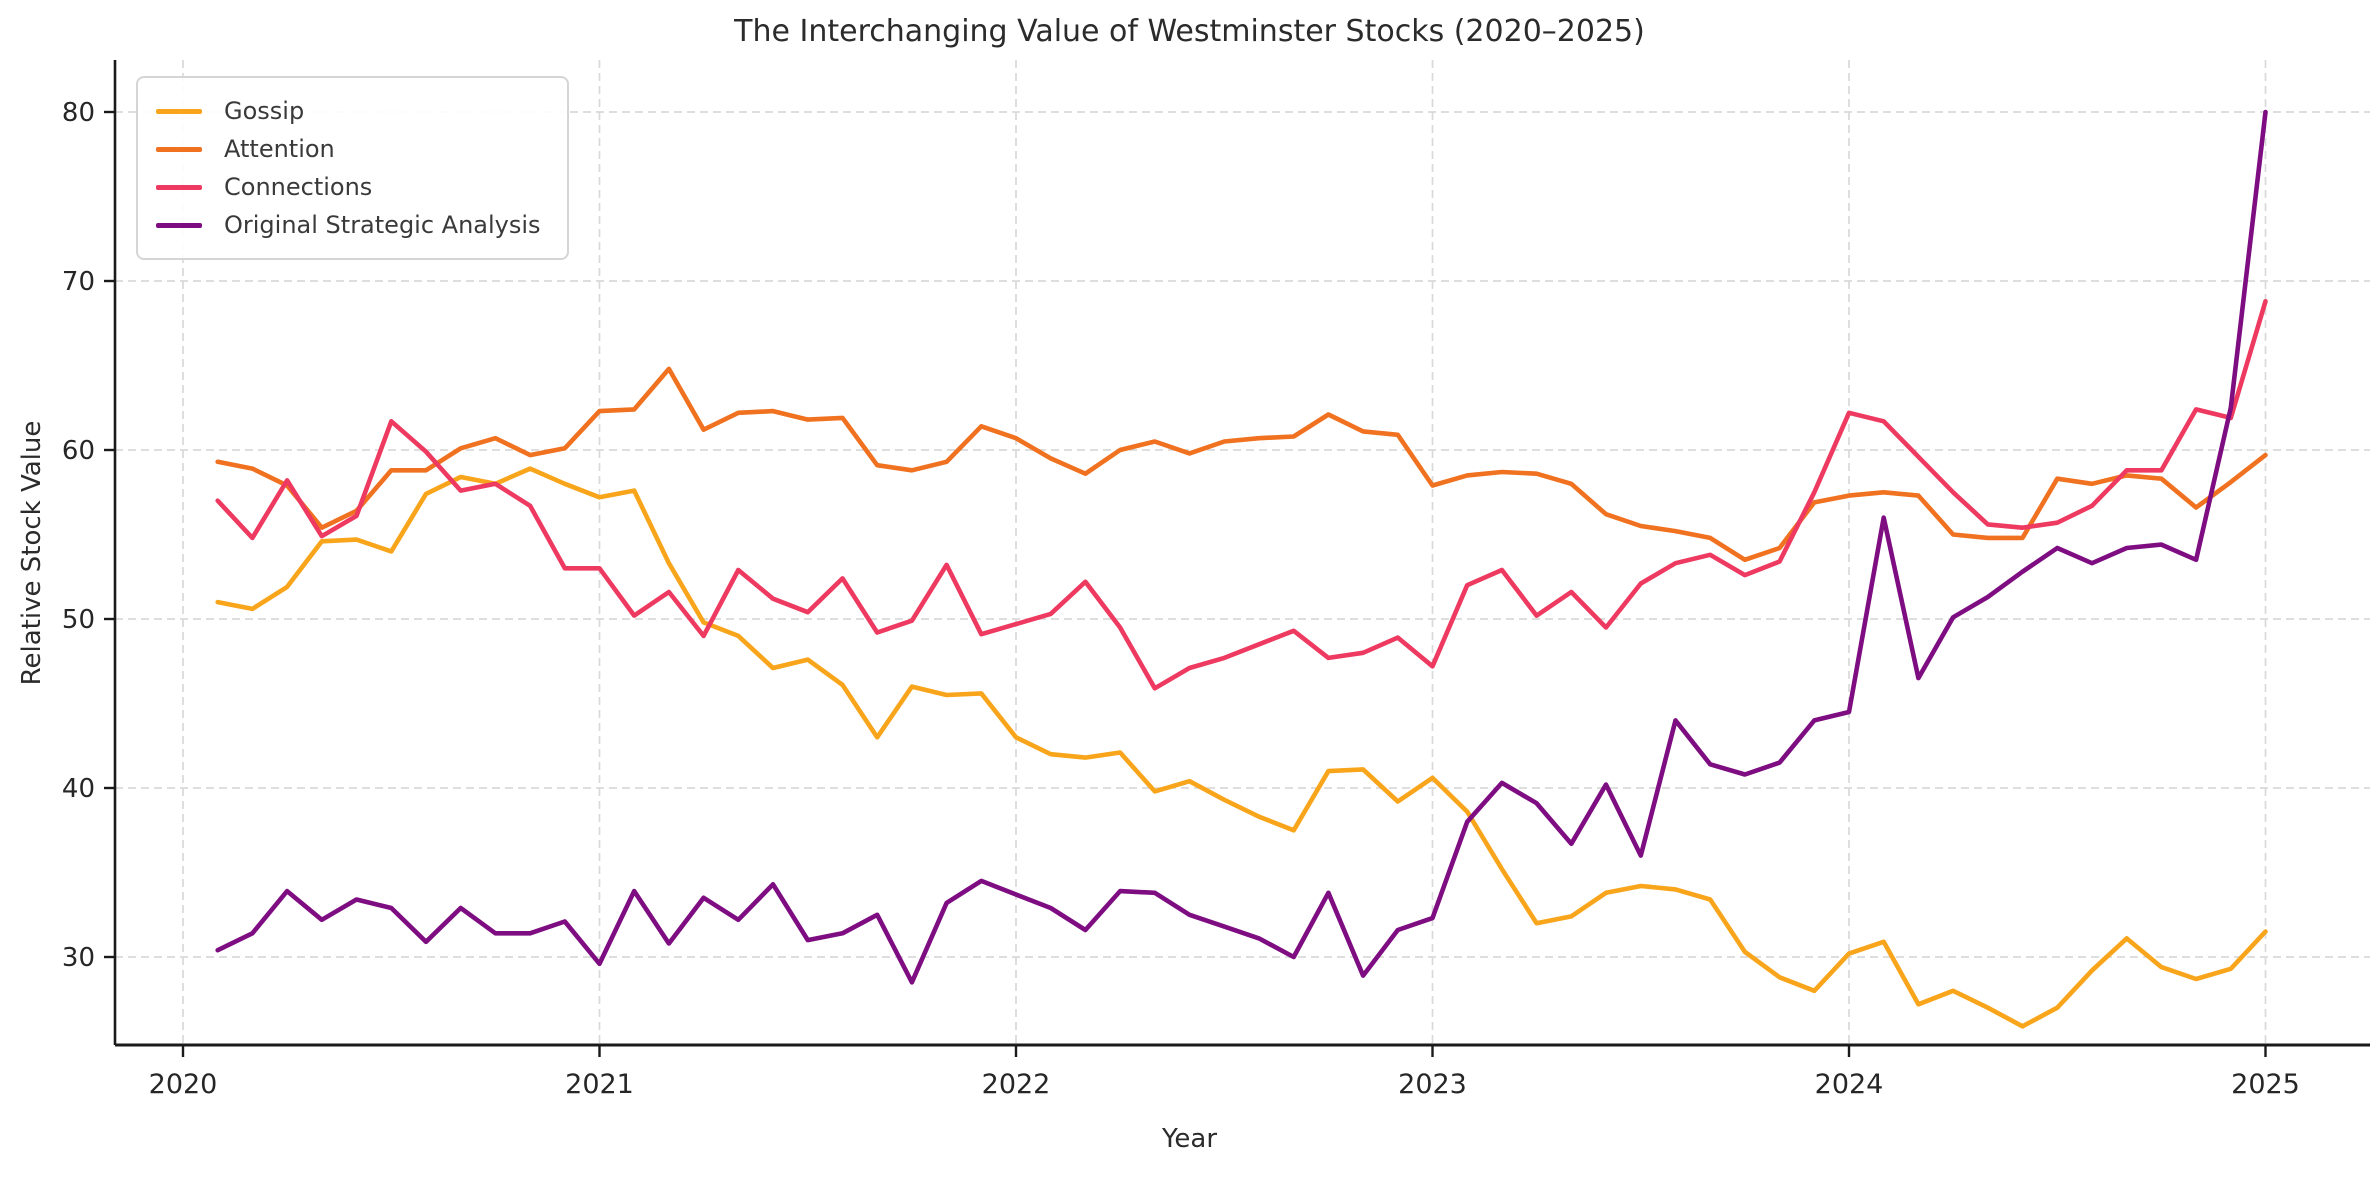 This screenshot has height=1180, width=2379. What do you see at coordinates (183, 1084) in the screenshot?
I see `x-tick-label: 2020` at bounding box center [183, 1084].